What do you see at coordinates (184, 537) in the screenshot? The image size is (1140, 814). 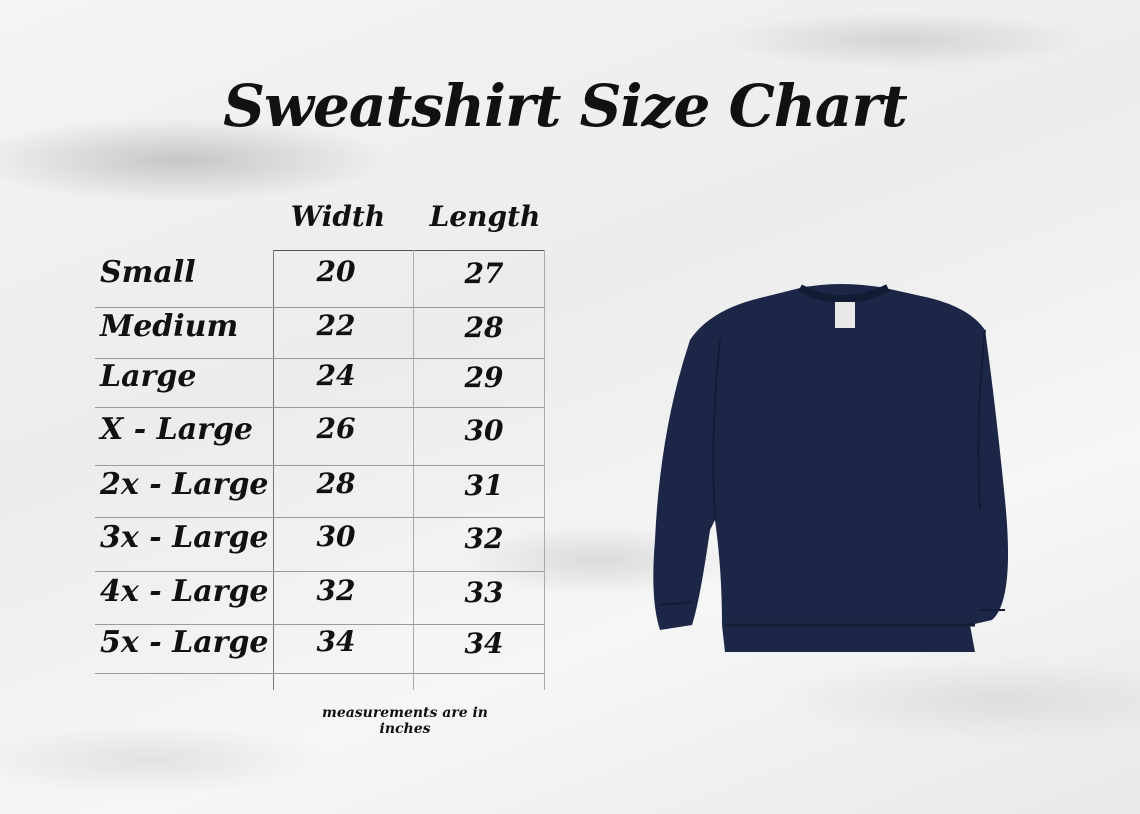 I see `size-label: 3x - Large` at bounding box center [184, 537].